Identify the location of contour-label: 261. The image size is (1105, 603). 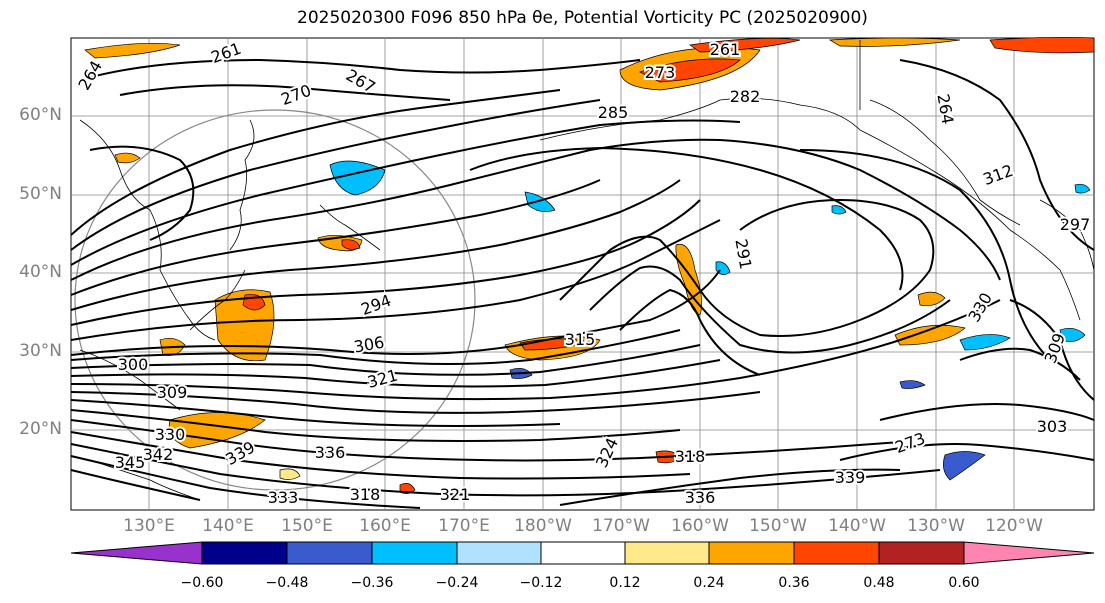
(725, 49).